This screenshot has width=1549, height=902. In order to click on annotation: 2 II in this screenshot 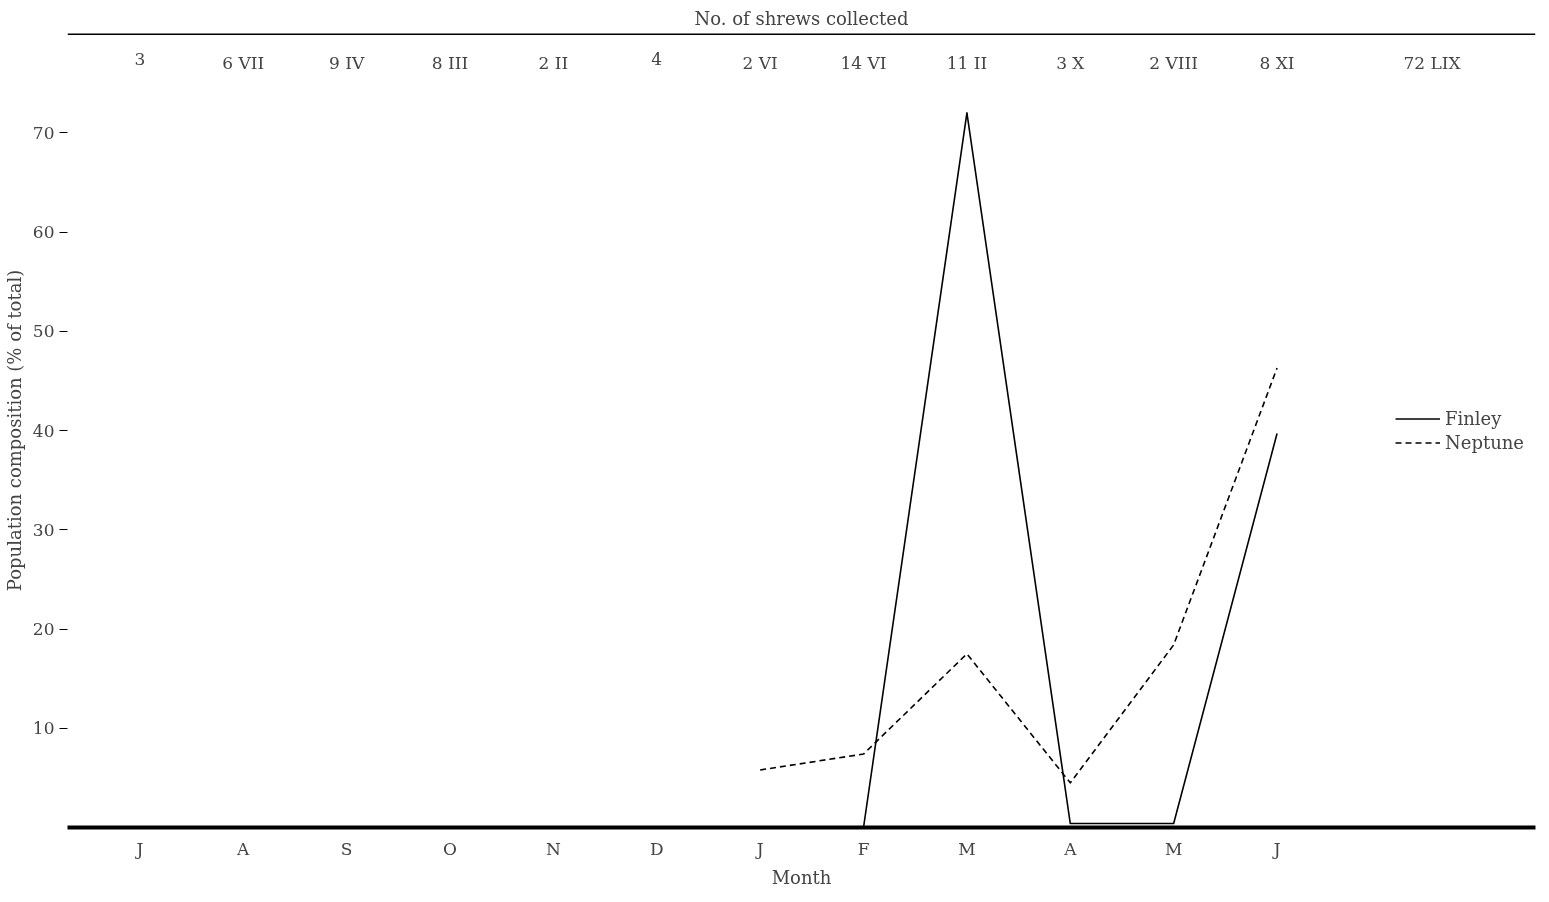, I will do `click(553, 63)`.